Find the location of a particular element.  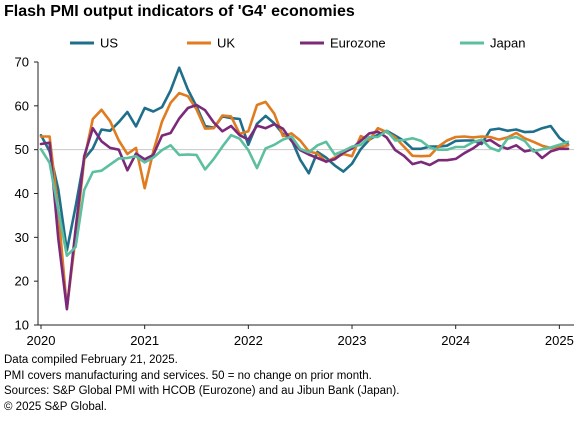

x-tick-label: 2020 is located at coordinates (41, 340).